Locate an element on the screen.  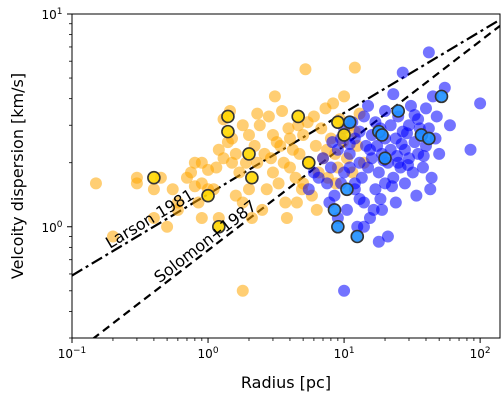
y-axis-label: Velcoity dispersion [km/s] is located at coordinates (17, 176).